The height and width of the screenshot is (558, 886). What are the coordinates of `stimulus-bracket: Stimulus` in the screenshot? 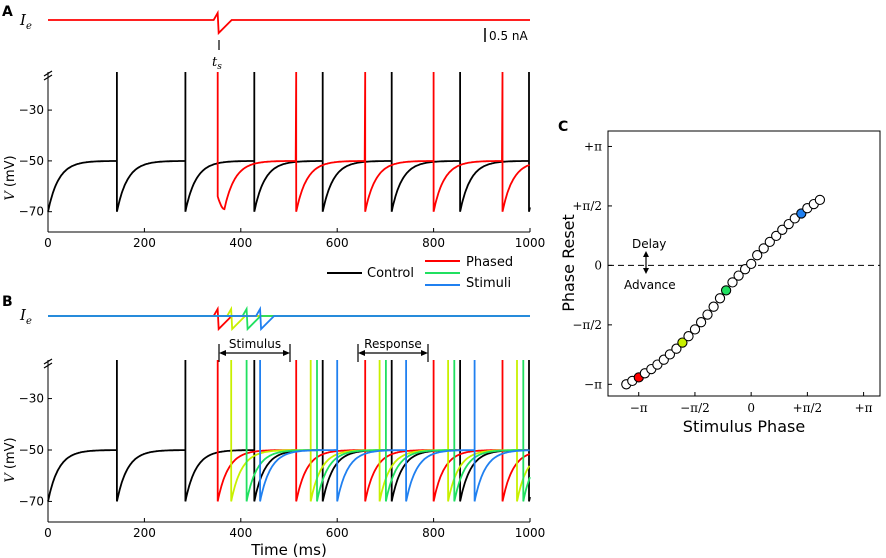 It's located at (254, 349).